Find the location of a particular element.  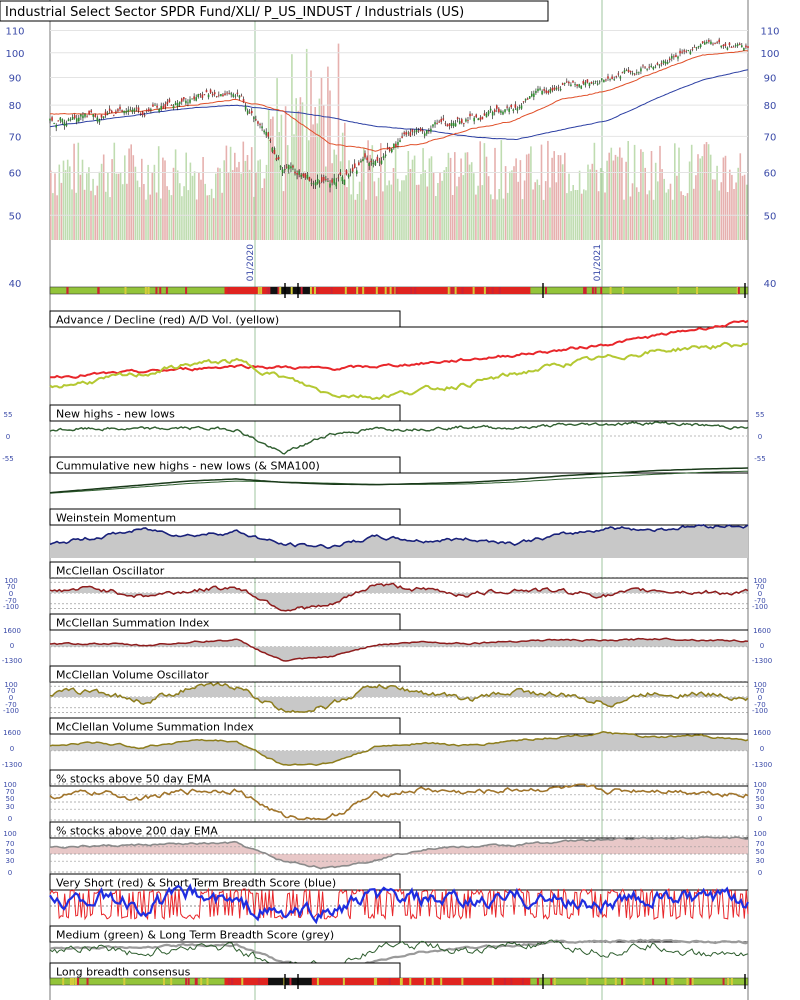

y-tick-label-right: -70 is located at coordinates (759, 705).